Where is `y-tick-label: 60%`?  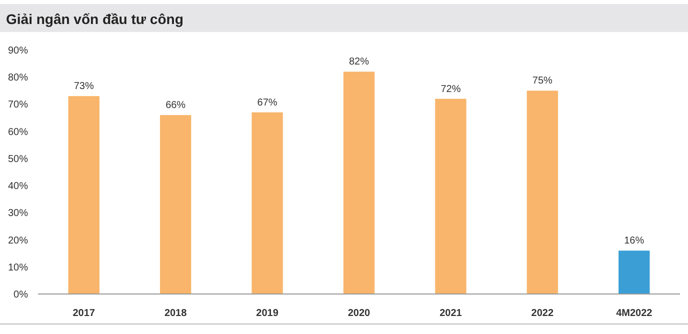
y-tick-label: 60% is located at coordinates (18, 132).